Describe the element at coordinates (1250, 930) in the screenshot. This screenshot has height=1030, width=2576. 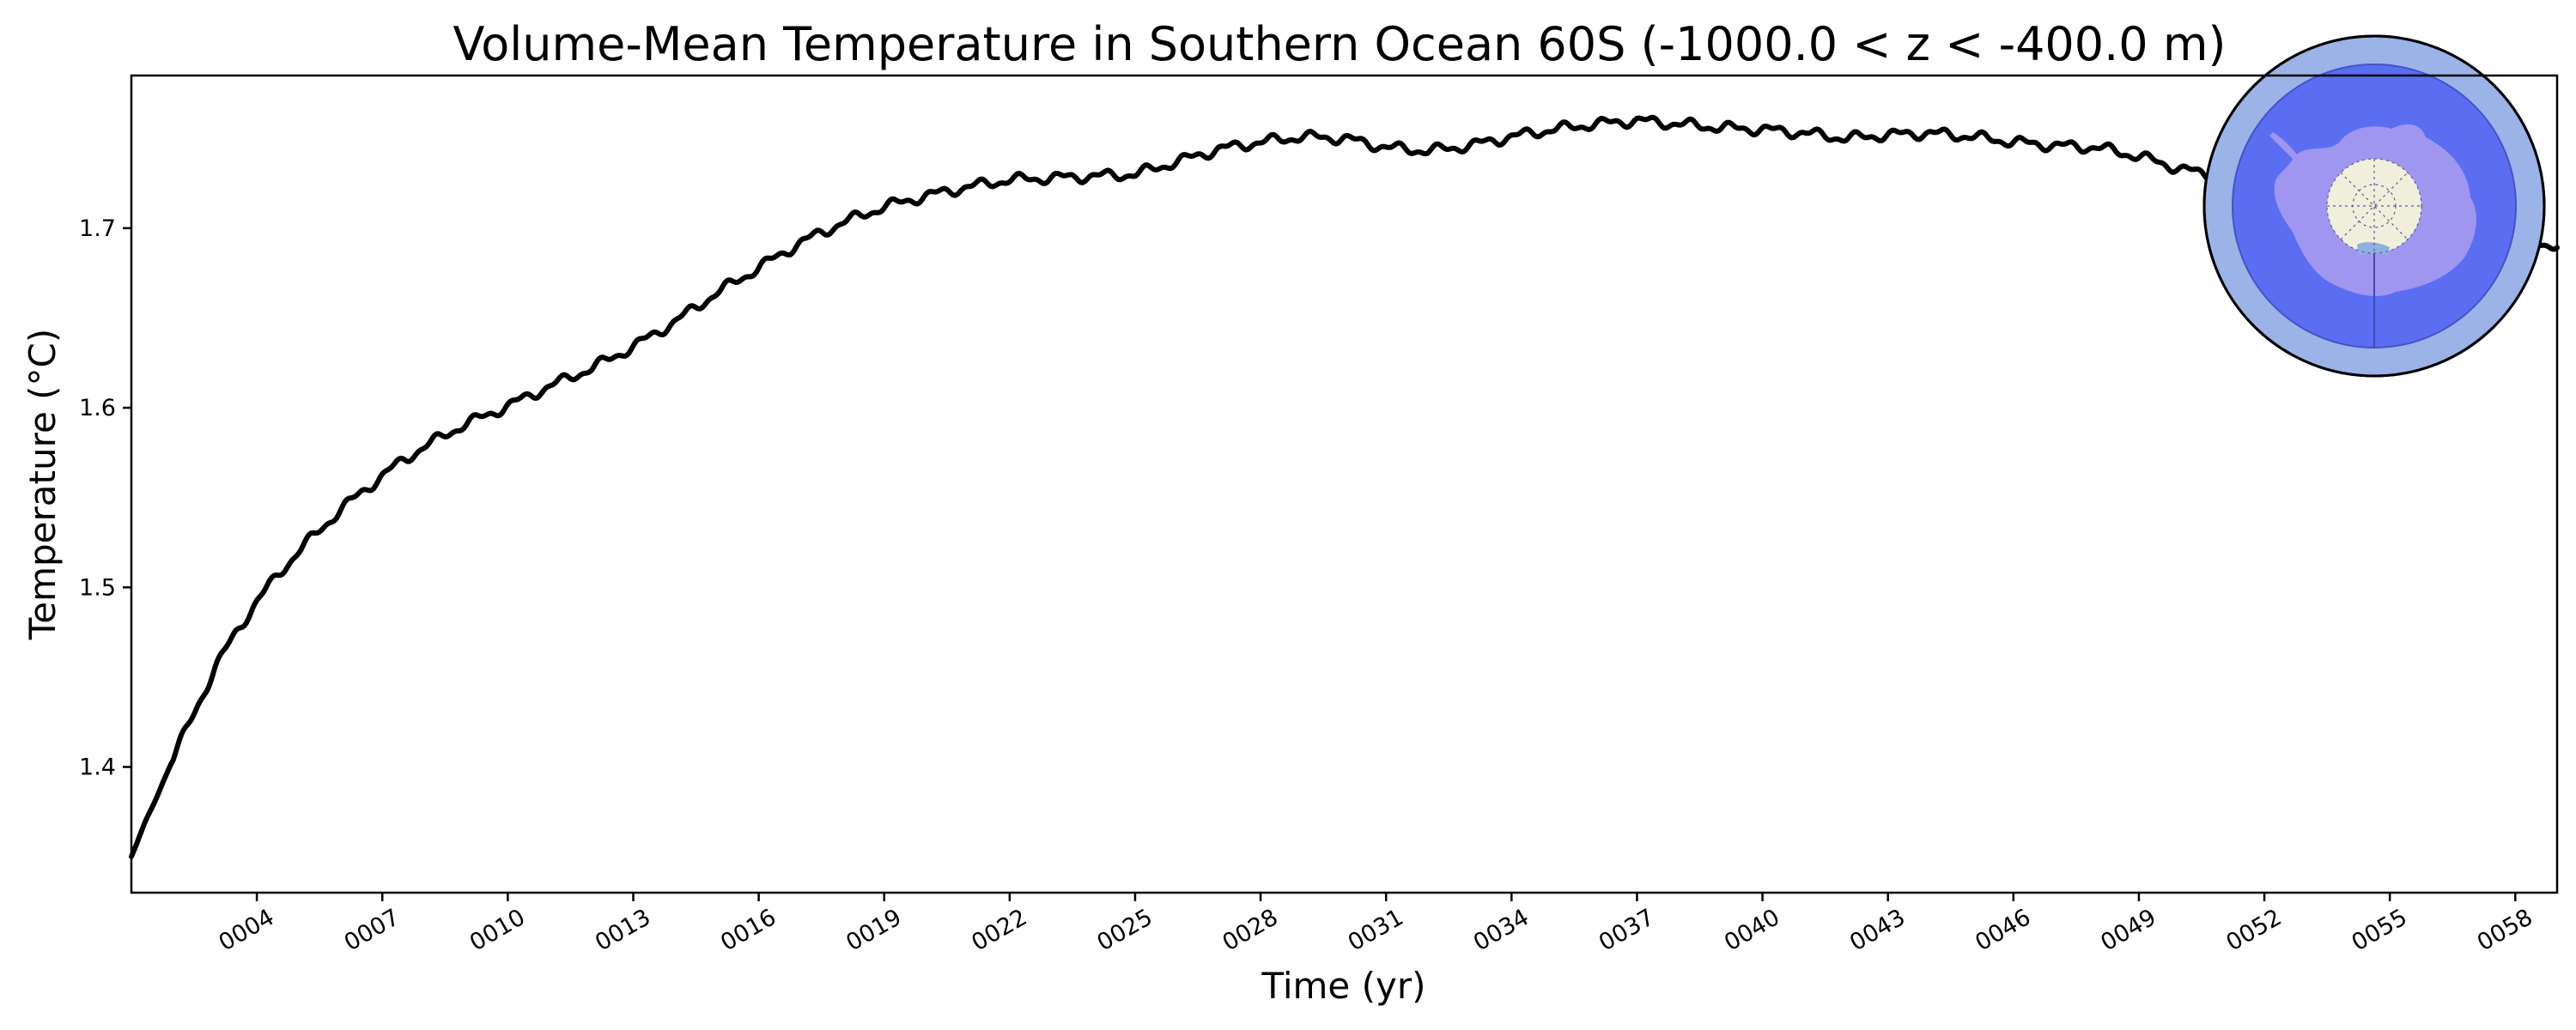
I see `x-tick-label: 0028` at that location.